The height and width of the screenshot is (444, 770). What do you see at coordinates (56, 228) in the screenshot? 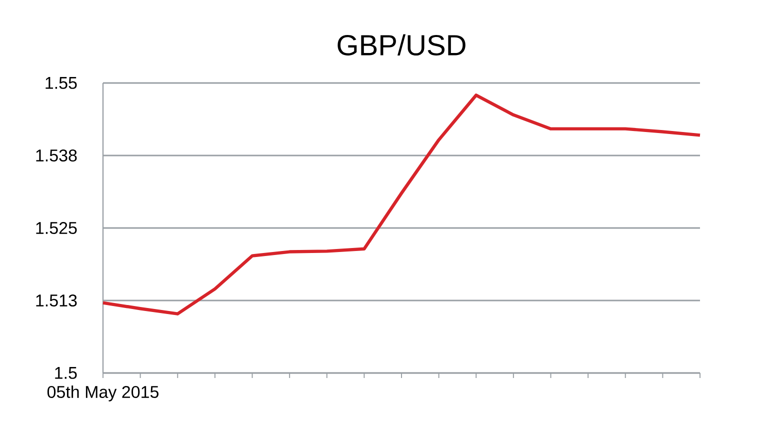
I see `y-tick-label: 1.525` at bounding box center [56, 228].